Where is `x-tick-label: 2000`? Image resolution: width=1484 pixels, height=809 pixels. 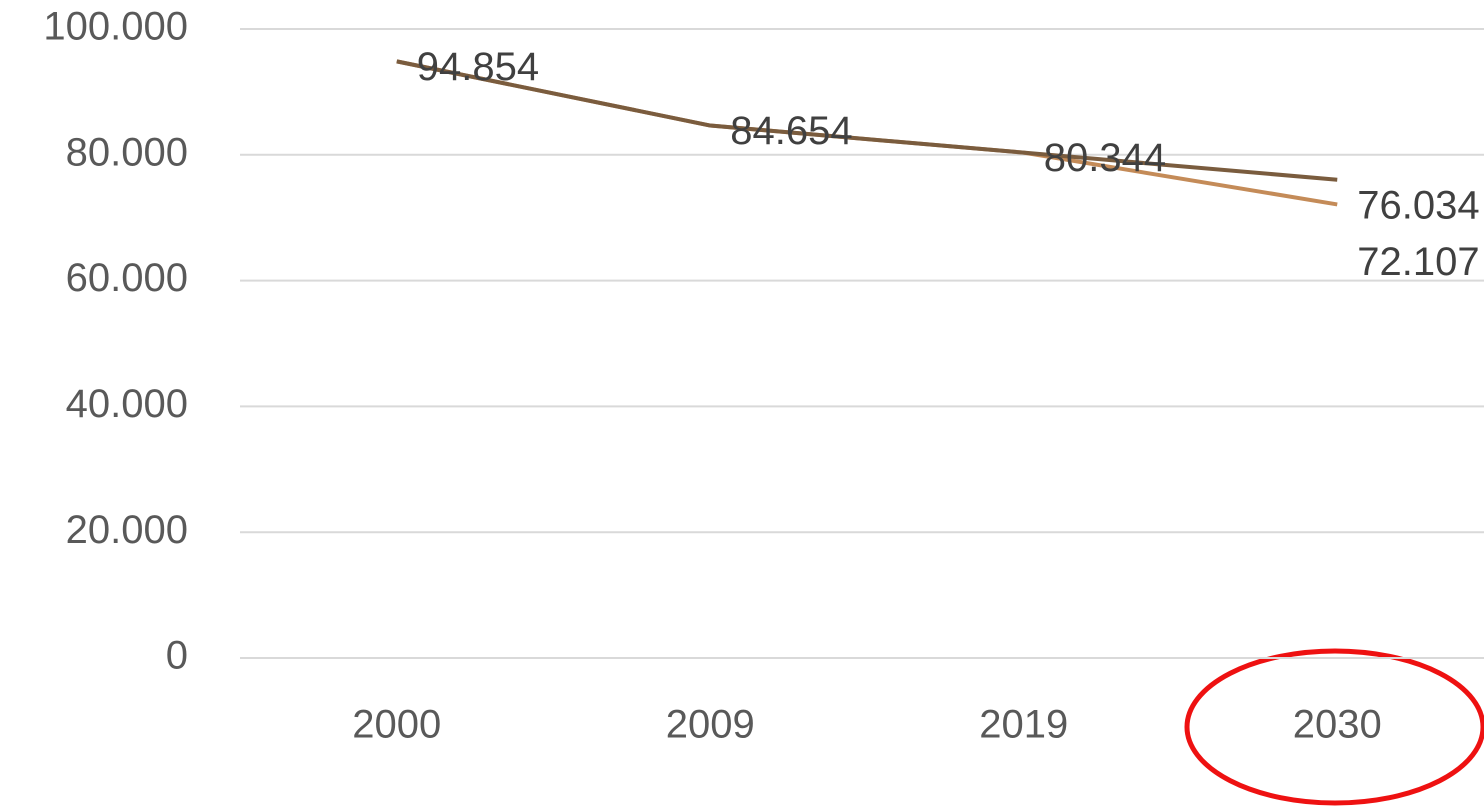
x-tick-label: 2000 is located at coordinates (396, 725).